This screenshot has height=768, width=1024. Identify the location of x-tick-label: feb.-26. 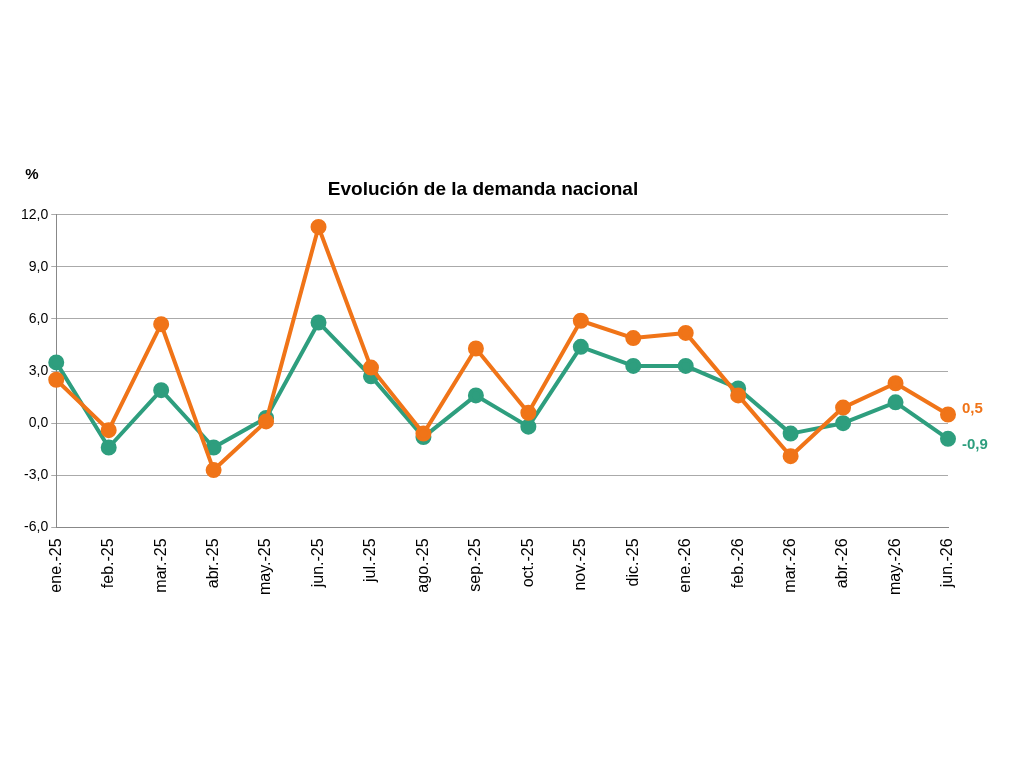
(737, 563).